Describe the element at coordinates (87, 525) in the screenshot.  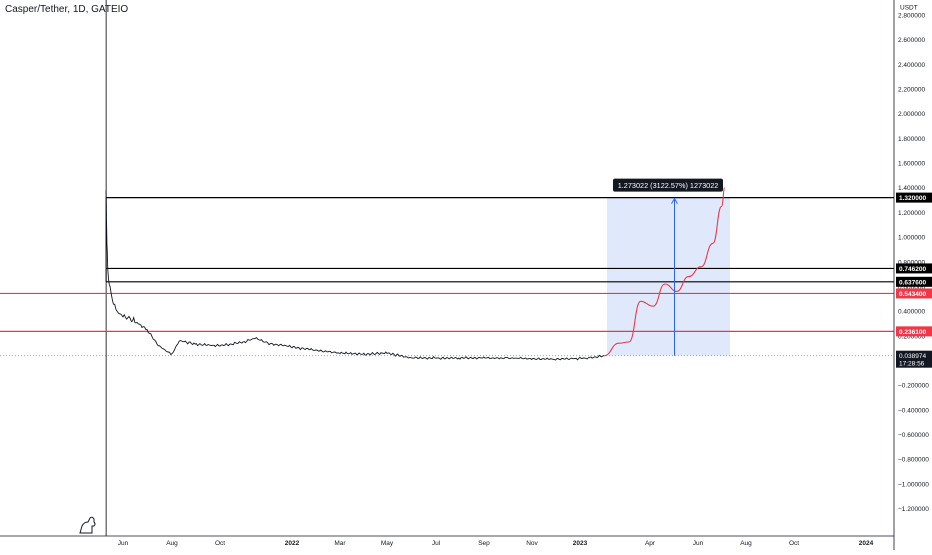
I see `tradingview-logo-icon` at that location.